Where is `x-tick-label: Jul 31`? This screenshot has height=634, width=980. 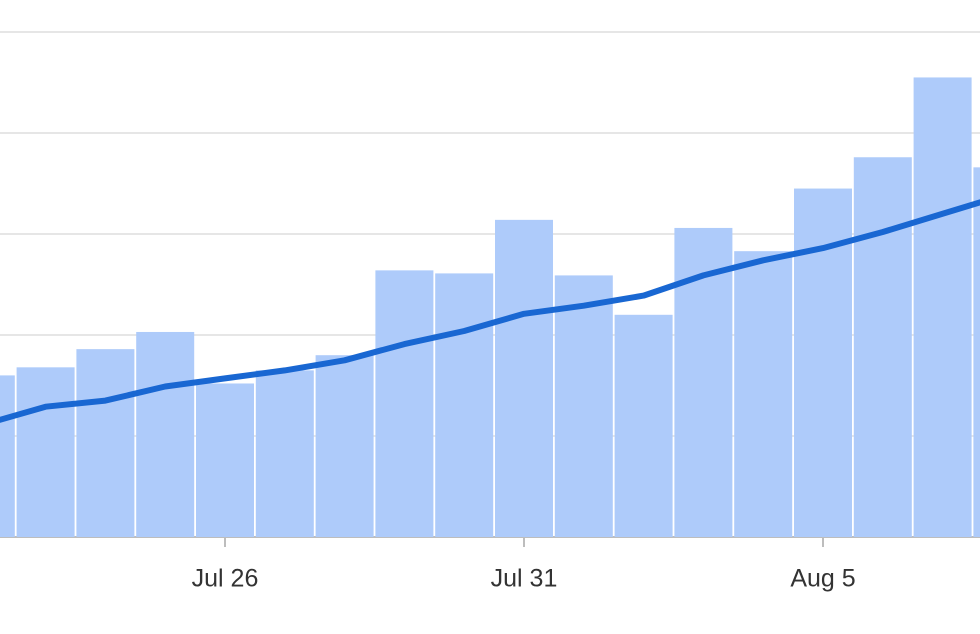
x-tick-label: Jul 31 is located at coordinates (524, 579).